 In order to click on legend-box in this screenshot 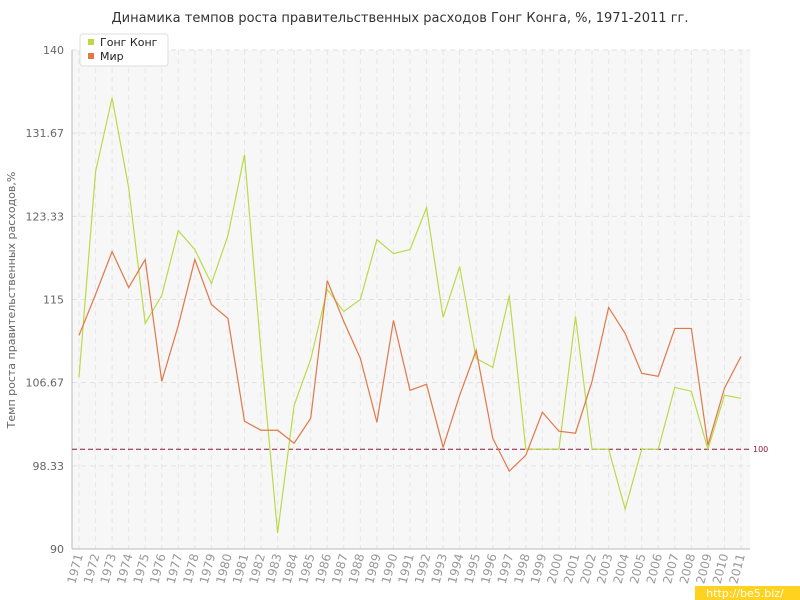, I will do `click(124, 50)`.